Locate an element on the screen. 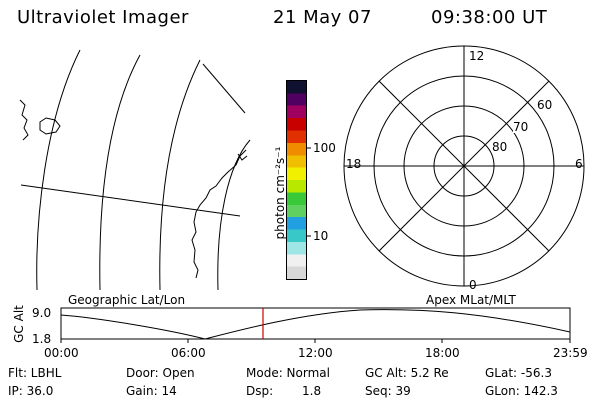 Image resolution: width=600 pixels, height=400 pixels. apex-title: Apex MLat/MLT is located at coordinates (471, 300).